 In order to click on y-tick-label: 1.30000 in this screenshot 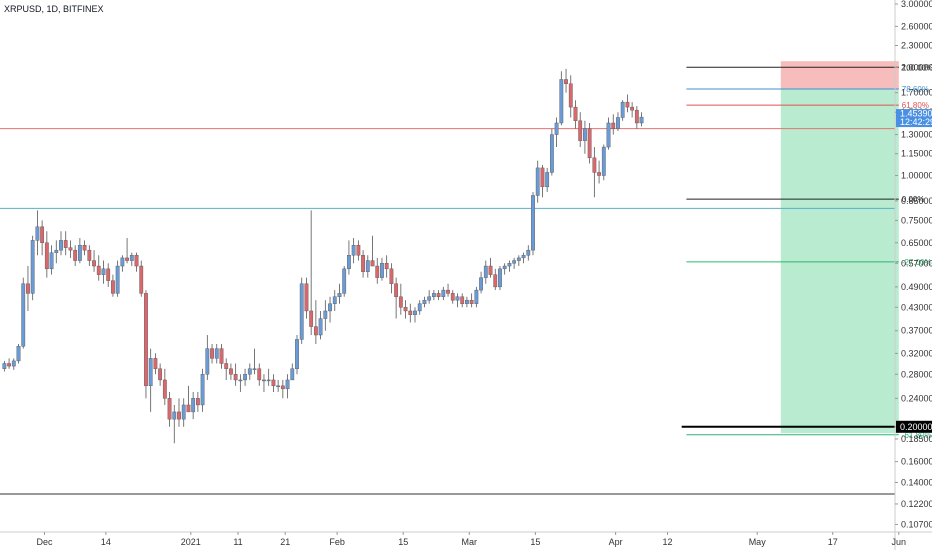, I will do `click(916, 135)`.